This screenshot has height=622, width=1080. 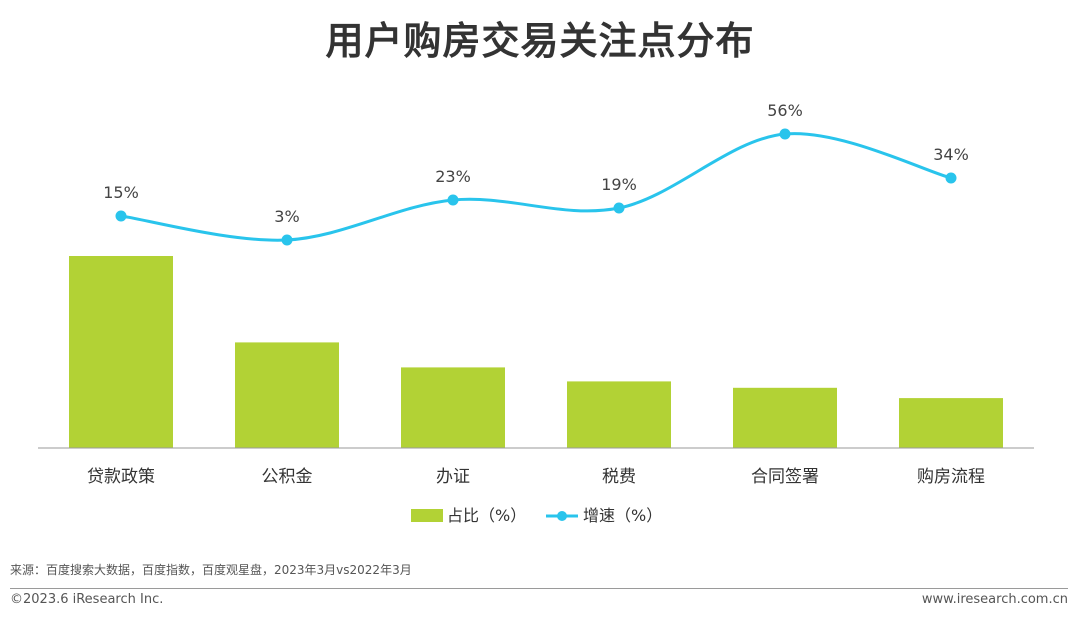 I want to click on growth-label-4: 19%, so click(x=619, y=184).